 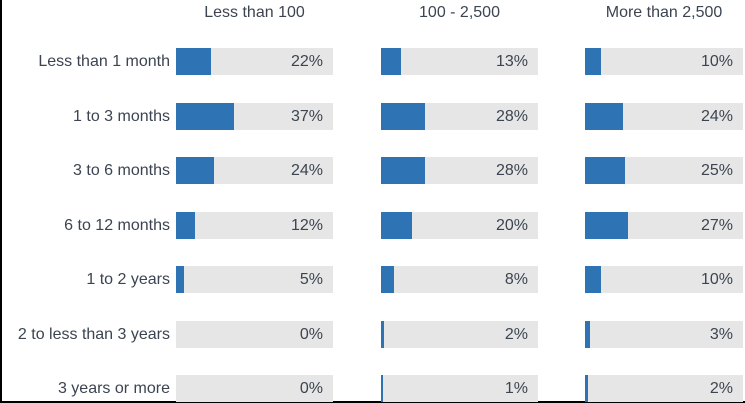 I want to click on row-label: 2 to less than 3 years, so click(x=93, y=334).